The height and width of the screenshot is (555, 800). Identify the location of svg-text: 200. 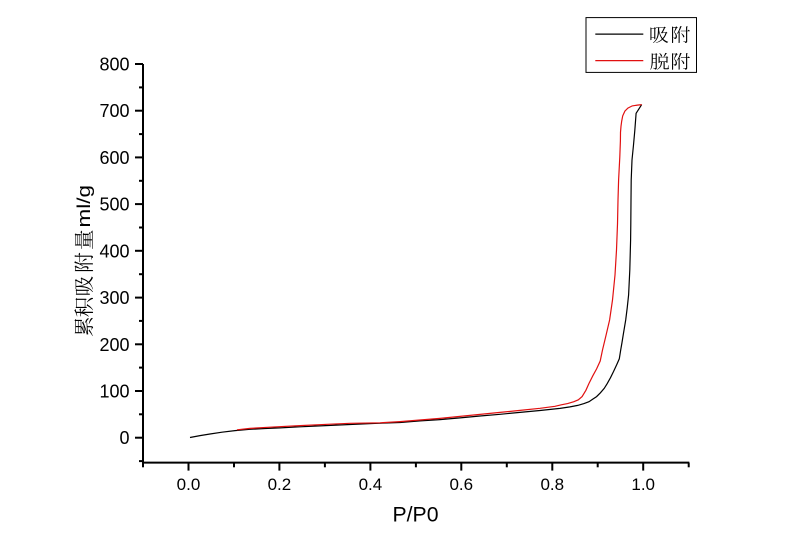
(114, 345).